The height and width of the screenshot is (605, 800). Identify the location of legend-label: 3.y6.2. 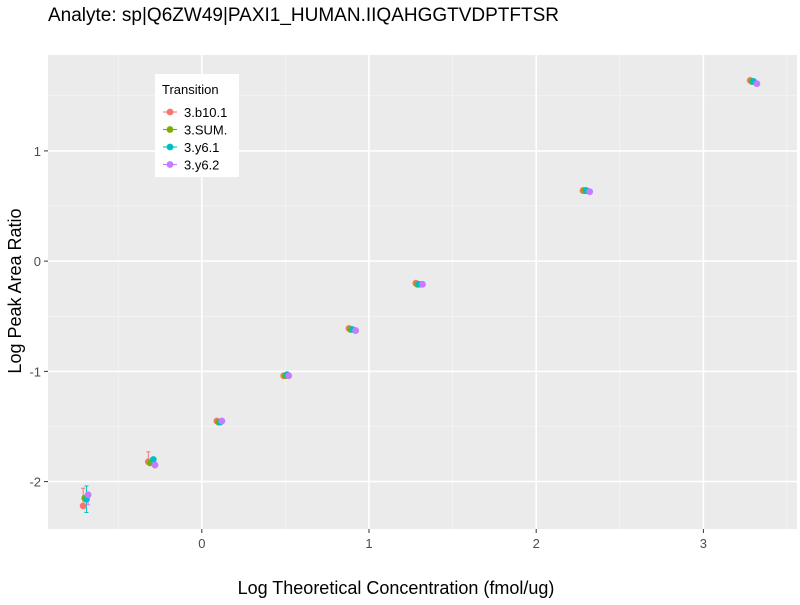
(201, 165).